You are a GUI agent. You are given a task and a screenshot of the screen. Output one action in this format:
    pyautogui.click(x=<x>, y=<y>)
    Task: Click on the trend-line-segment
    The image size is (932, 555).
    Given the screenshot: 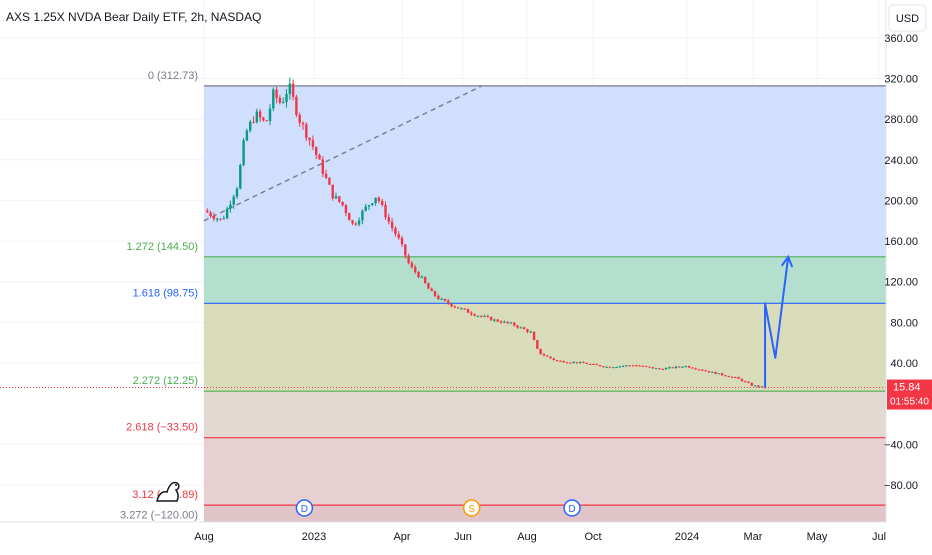 What is the action you would take?
    pyautogui.click(x=343, y=153)
    